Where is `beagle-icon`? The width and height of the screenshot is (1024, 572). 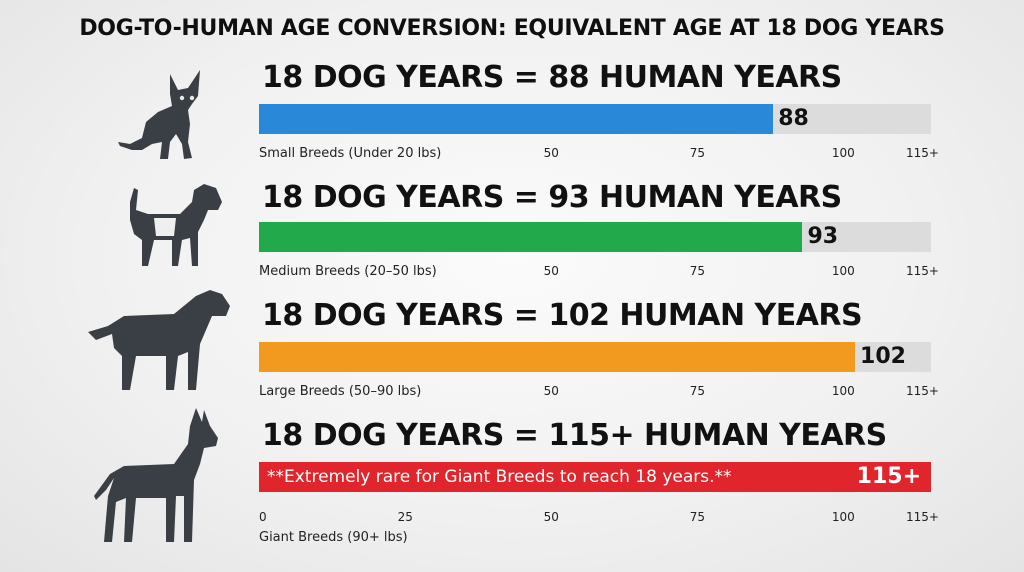 beagle-icon is located at coordinates (176, 225).